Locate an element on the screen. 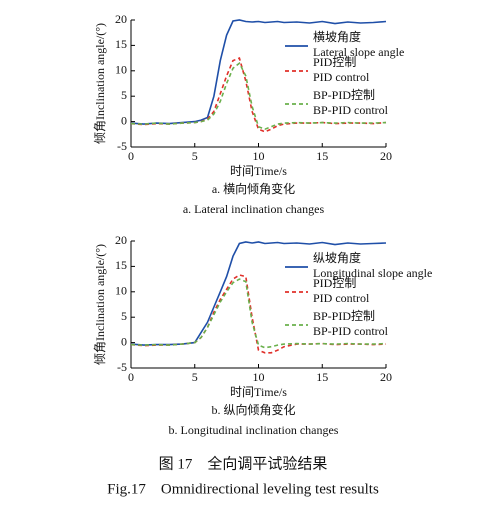 The width and height of the screenshot is (486, 509). caption-en: a. Lateral inclination changes is located at coordinates (254, 209).